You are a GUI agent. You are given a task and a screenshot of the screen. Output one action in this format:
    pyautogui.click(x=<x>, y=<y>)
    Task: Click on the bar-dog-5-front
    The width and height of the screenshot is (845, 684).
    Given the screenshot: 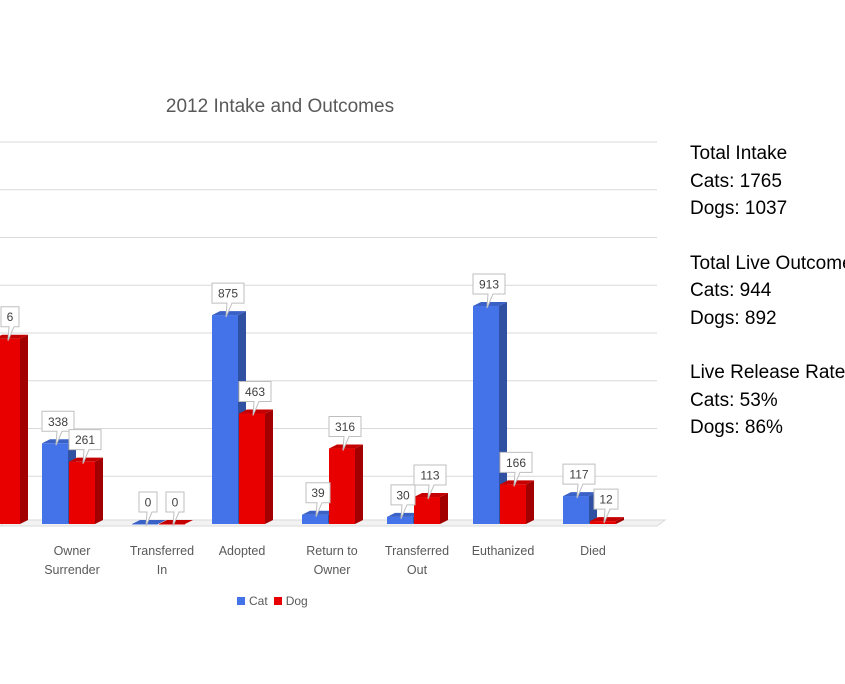 What is the action you would take?
    pyautogui.click(x=427, y=510)
    